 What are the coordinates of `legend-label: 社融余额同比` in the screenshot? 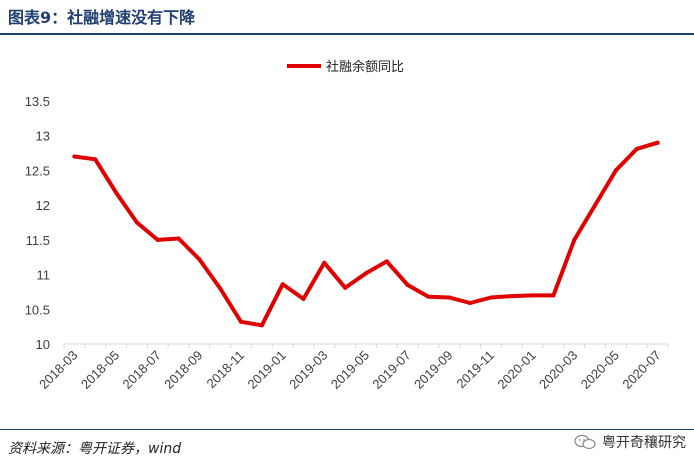 It's located at (365, 67).